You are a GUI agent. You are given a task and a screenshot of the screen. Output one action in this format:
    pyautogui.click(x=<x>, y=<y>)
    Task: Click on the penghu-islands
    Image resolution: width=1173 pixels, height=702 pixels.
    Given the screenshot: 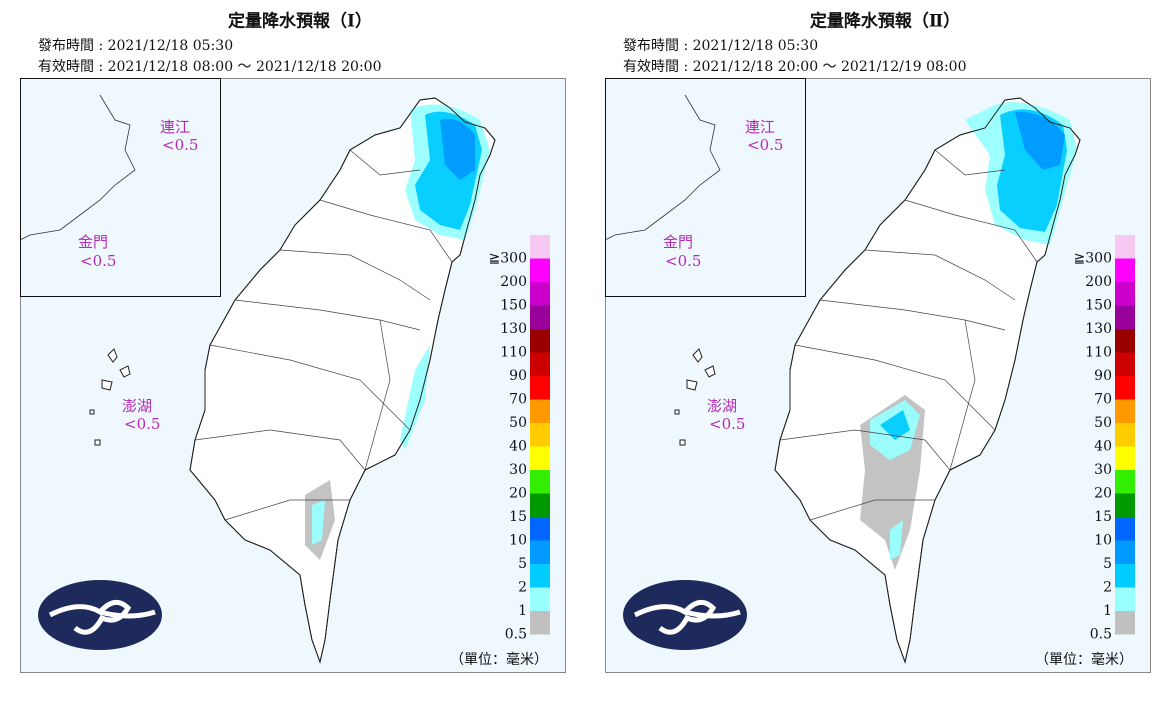 What is the action you would take?
    pyautogui.click(x=695, y=397)
    